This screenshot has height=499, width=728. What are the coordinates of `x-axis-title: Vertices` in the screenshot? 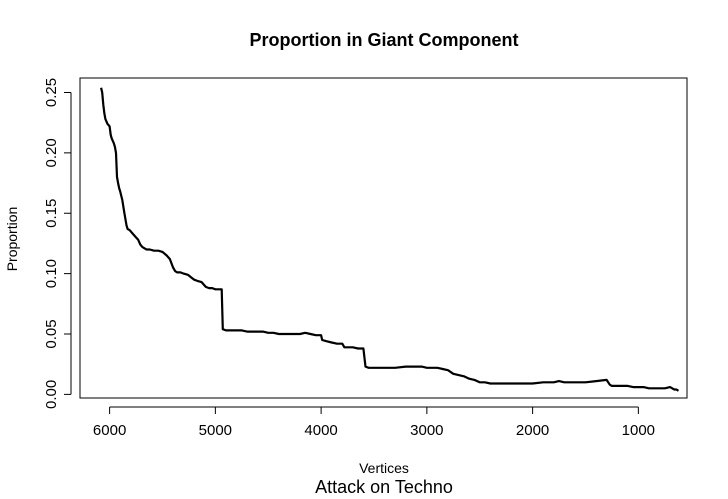 It's located at (384, 468).